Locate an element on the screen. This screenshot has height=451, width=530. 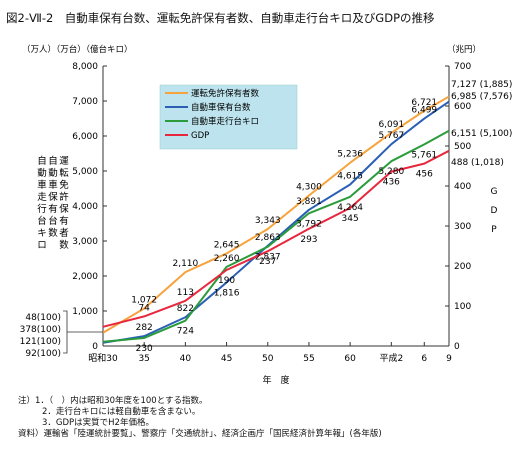
point-label: 113 is located at coordinates (185, 293).